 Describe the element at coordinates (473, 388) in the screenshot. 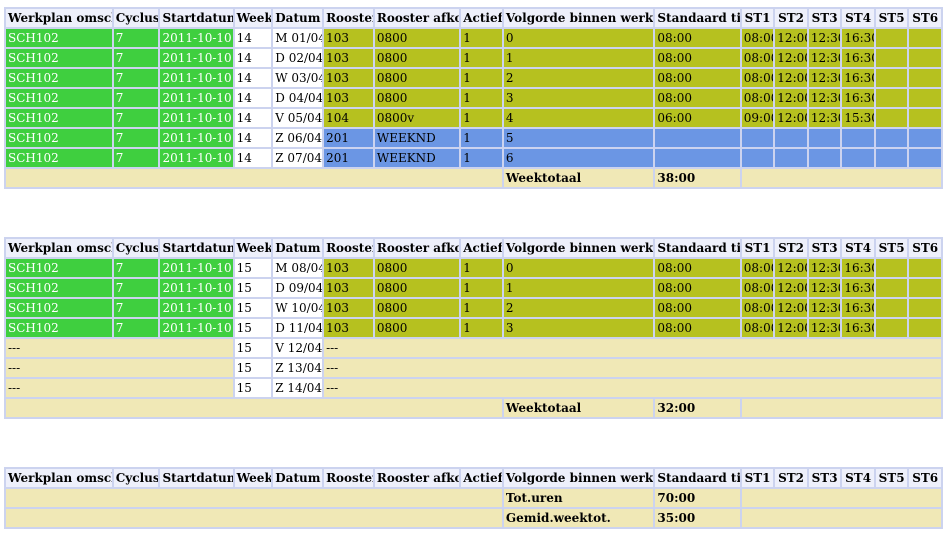

I see `empty-day-row: --- 15 Z 14/04 ---` at that location.